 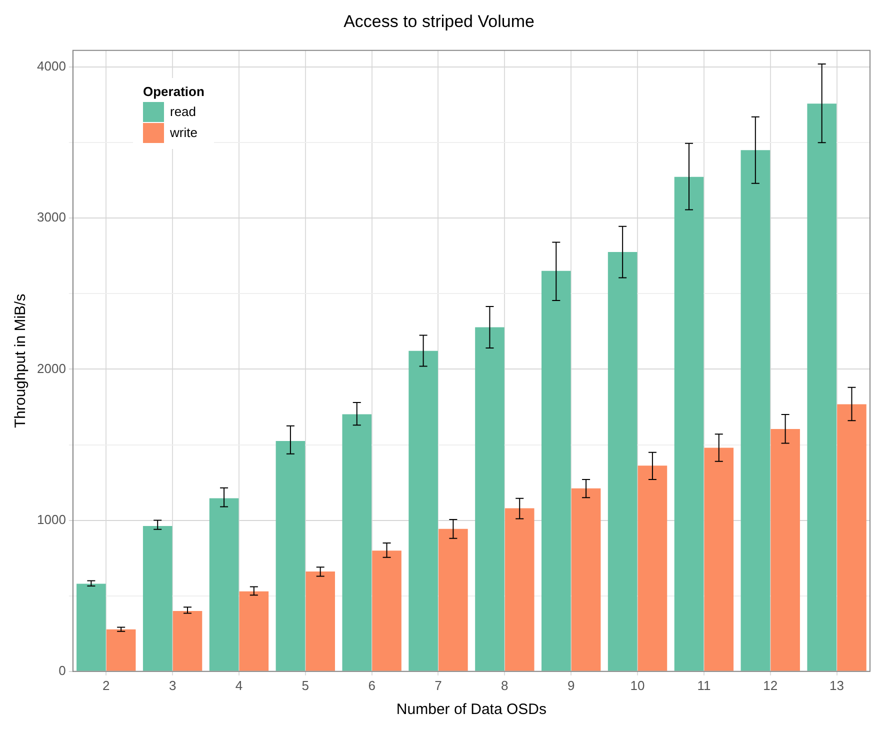 I want to click on x-axis-title: Number of Data OSDs, so click(x=471, y=709).